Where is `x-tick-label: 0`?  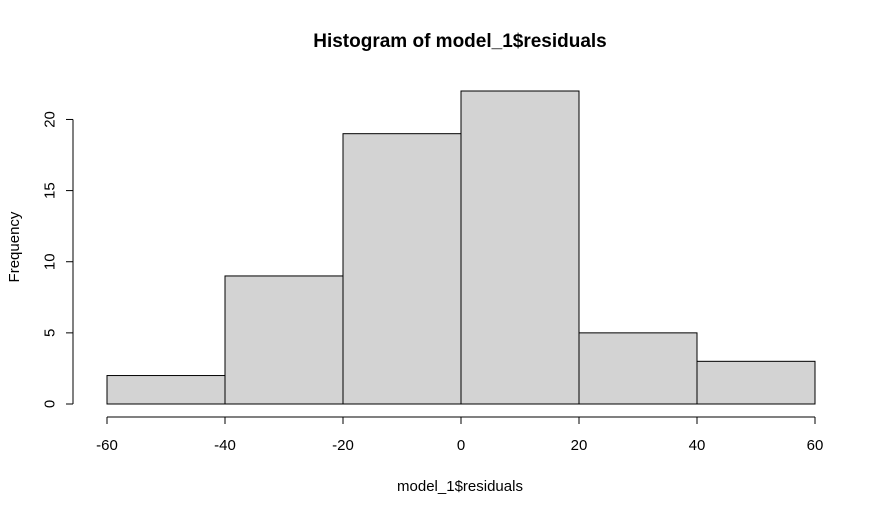
x-tick-label: 0 is located at coordinates (461, 445).